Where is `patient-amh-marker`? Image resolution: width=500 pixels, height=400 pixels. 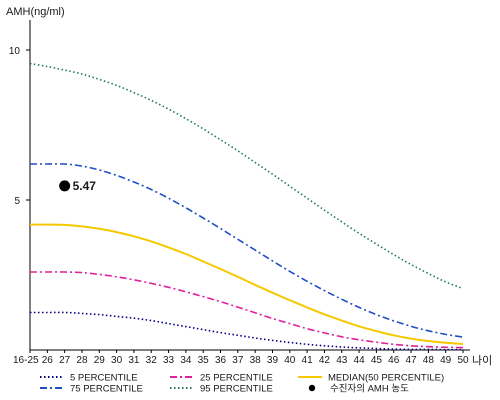
patient-amh-marker is located at coordinates (65, 186).